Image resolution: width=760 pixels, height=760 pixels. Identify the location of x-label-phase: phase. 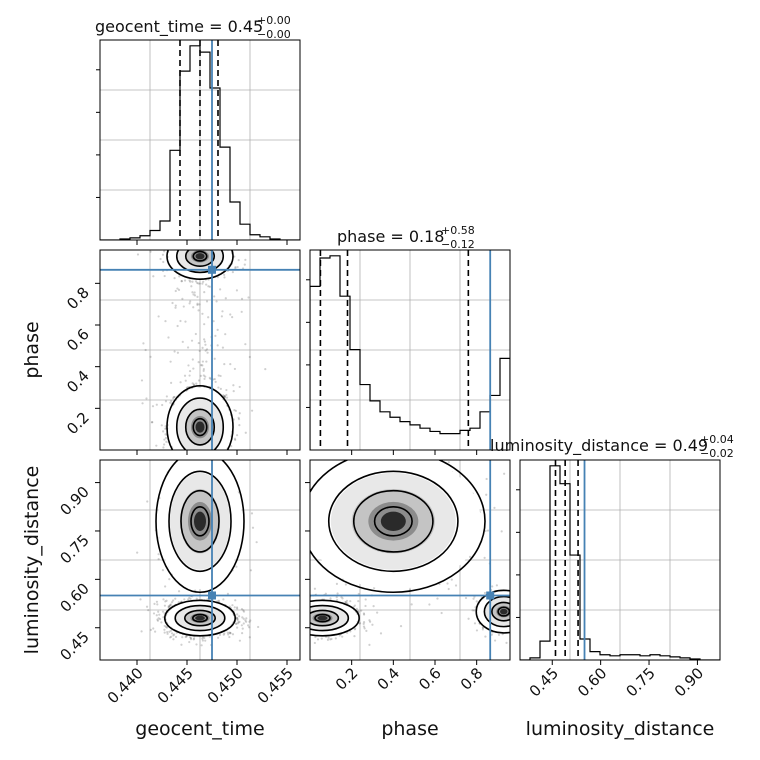
(409, 729).